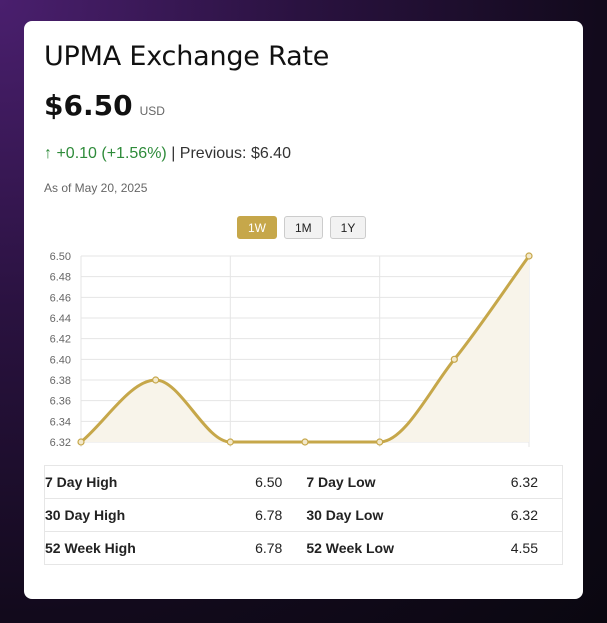  Describe the element at coordinates (88, 105) in the screenshot. I see `current-price: $6.50` at that location.